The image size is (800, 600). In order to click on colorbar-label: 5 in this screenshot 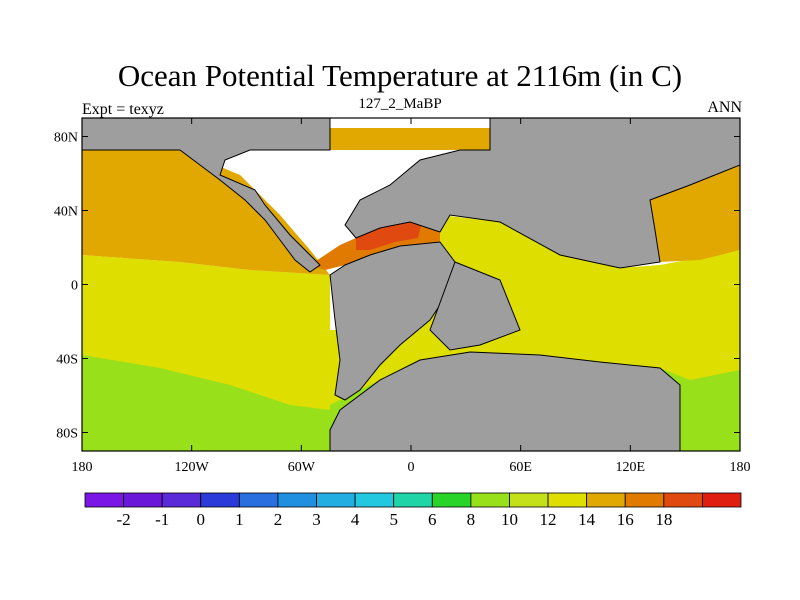, I will do `click(393, 519)`.